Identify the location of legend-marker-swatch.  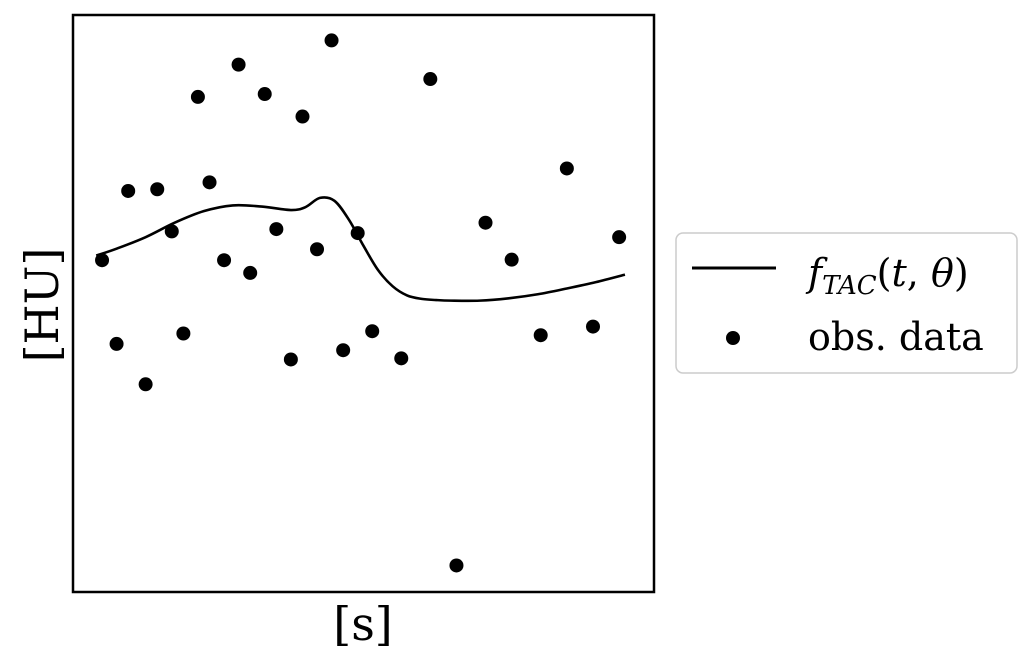
(733, 338).